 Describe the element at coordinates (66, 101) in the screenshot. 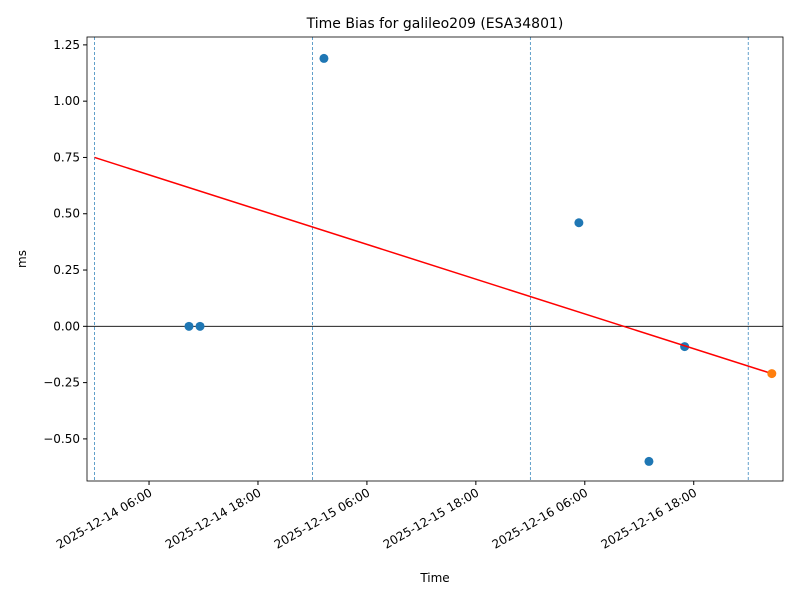

I see `y-tick-label: 1.00` at that location.